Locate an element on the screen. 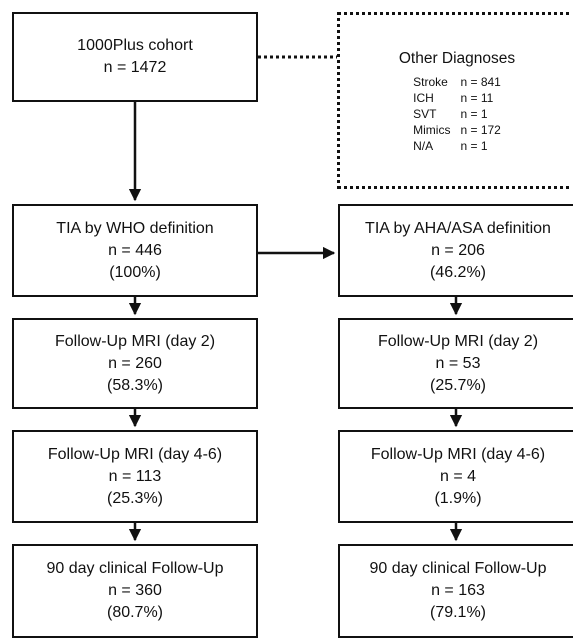 This screenshot has height=638, width=573. box-count: n = 4 is located at coordinates (458, 476).